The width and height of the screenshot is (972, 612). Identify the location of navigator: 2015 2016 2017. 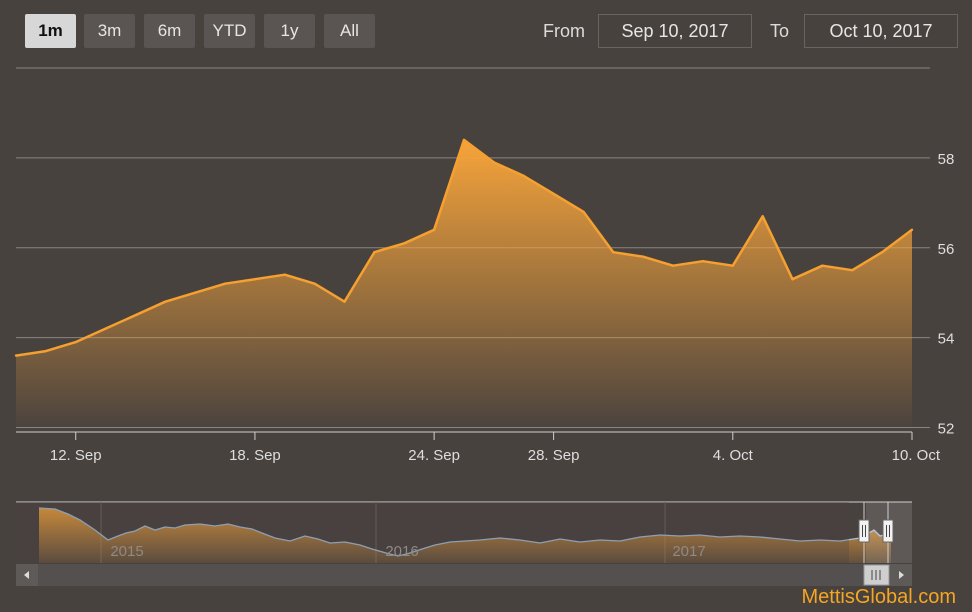
(464, 543).